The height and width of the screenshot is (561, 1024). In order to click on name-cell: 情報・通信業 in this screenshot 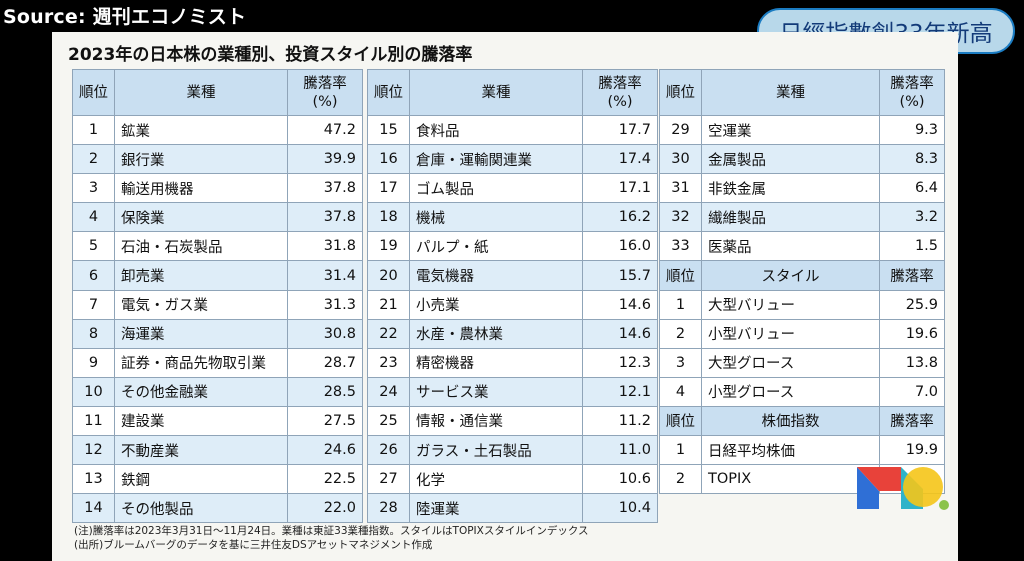, I will do `click(496, 421)`.